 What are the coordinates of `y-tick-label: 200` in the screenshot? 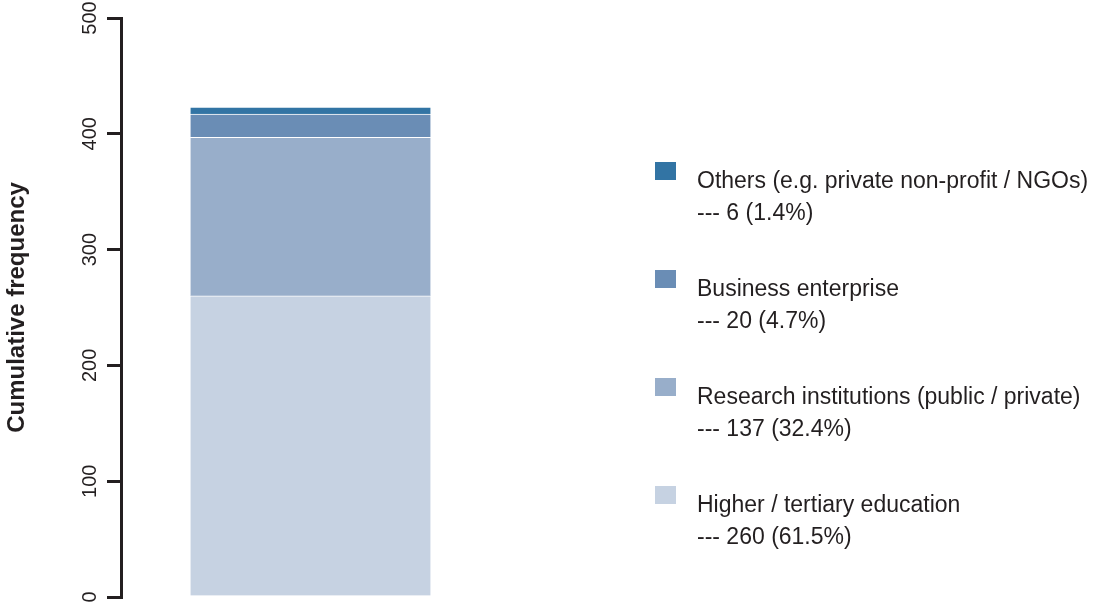 It's located at (88, 365).